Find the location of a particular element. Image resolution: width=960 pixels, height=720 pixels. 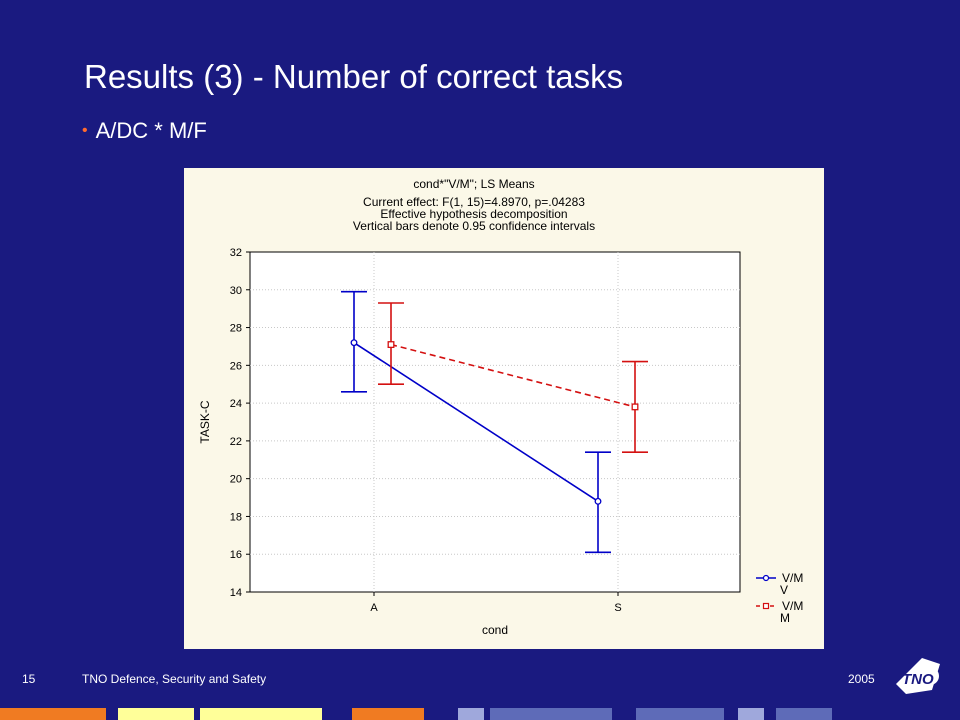

tno-logo-text: TNO is located at coordinates (918, 679).